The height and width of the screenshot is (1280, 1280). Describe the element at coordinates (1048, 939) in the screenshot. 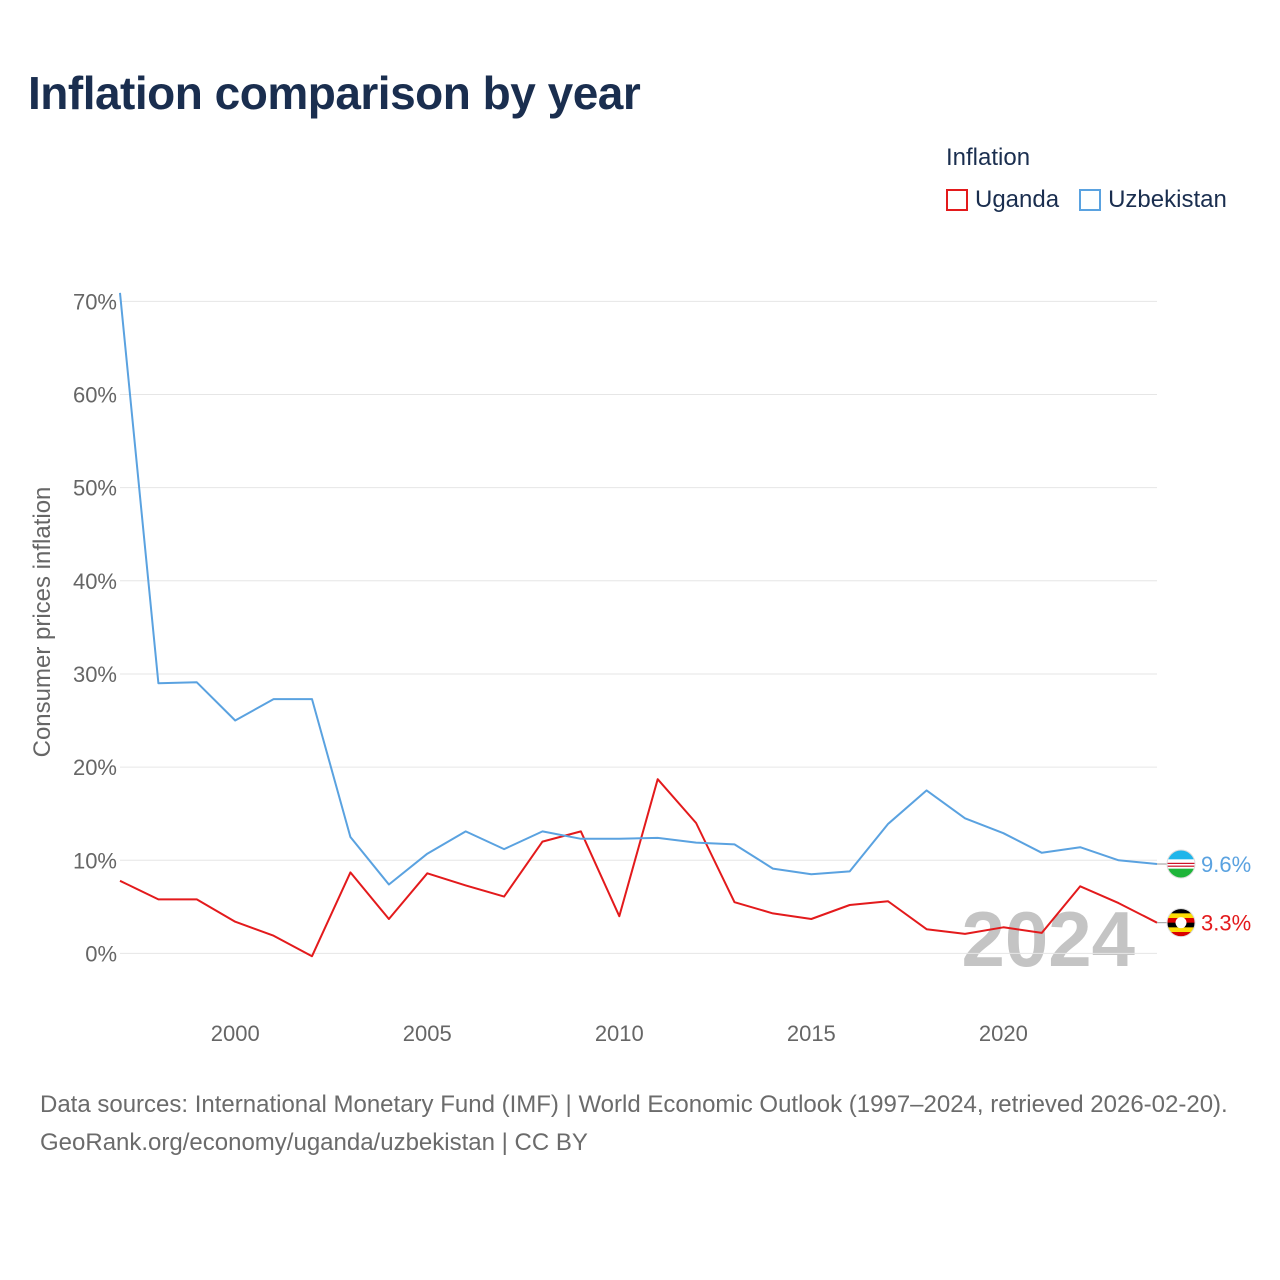

I see `year-watermark: 2024` at that location.